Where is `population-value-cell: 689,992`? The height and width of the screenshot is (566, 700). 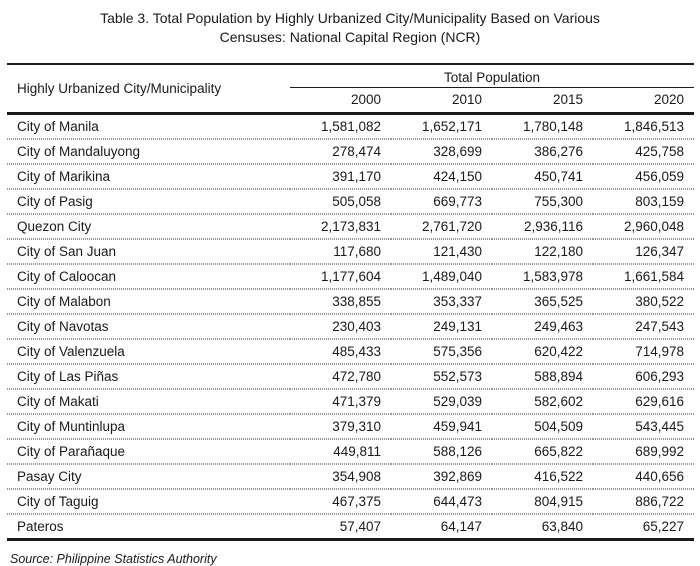
population-value-cell: 689,992 is located at coordinates (644, 451).